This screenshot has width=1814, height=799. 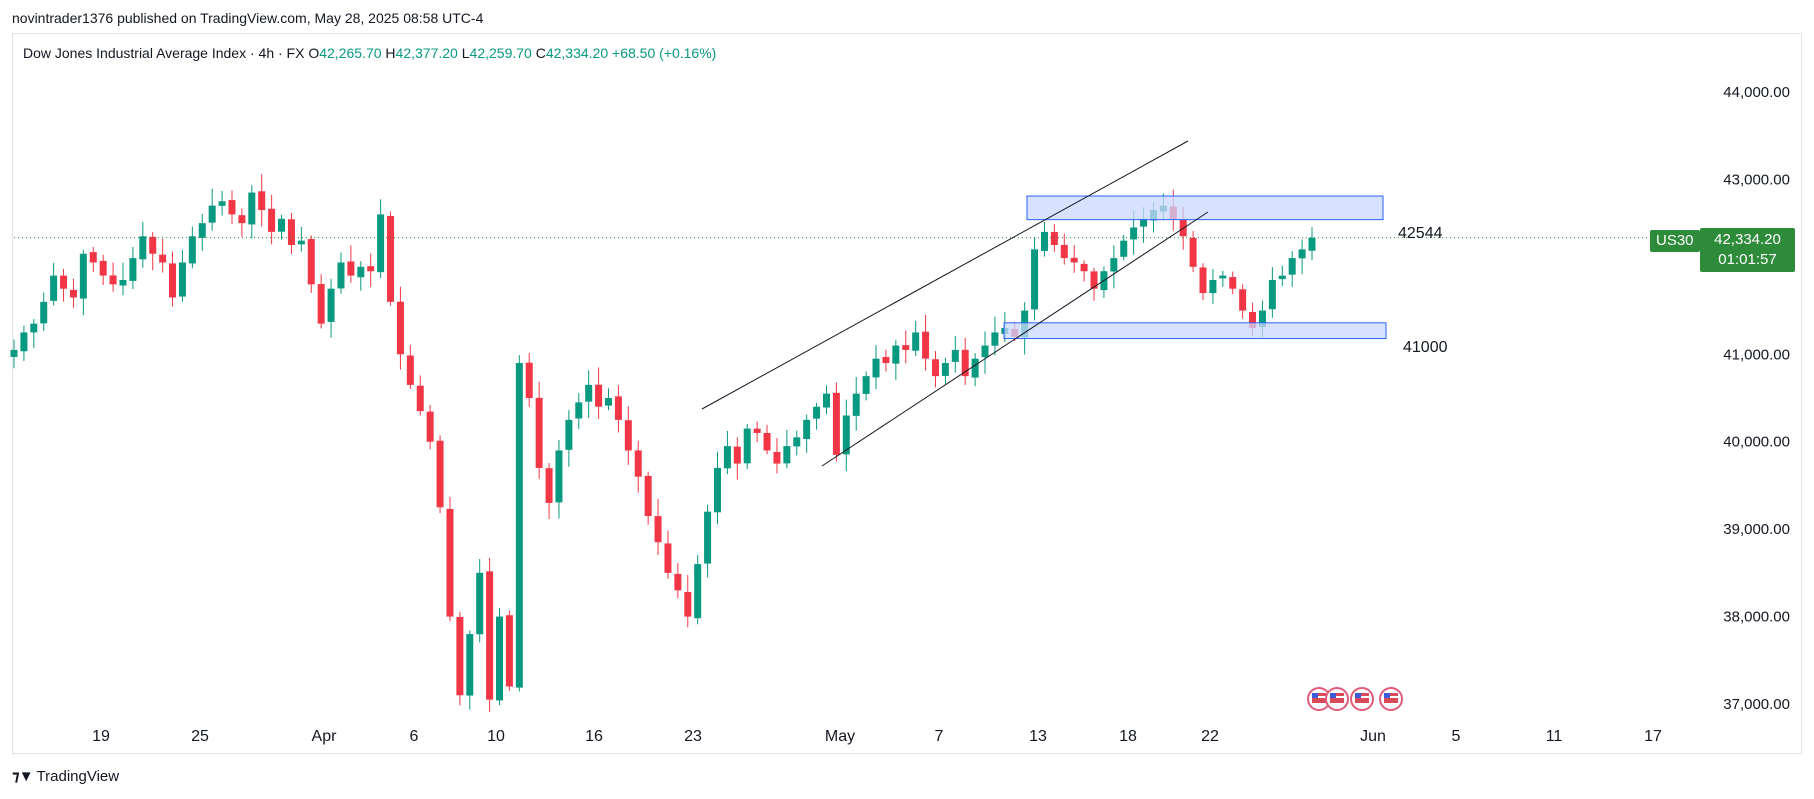 What do you see at coordinates (78, 776) in the screenshot?
I see `brand-name: TradingView` at bounding box center [78, 776].